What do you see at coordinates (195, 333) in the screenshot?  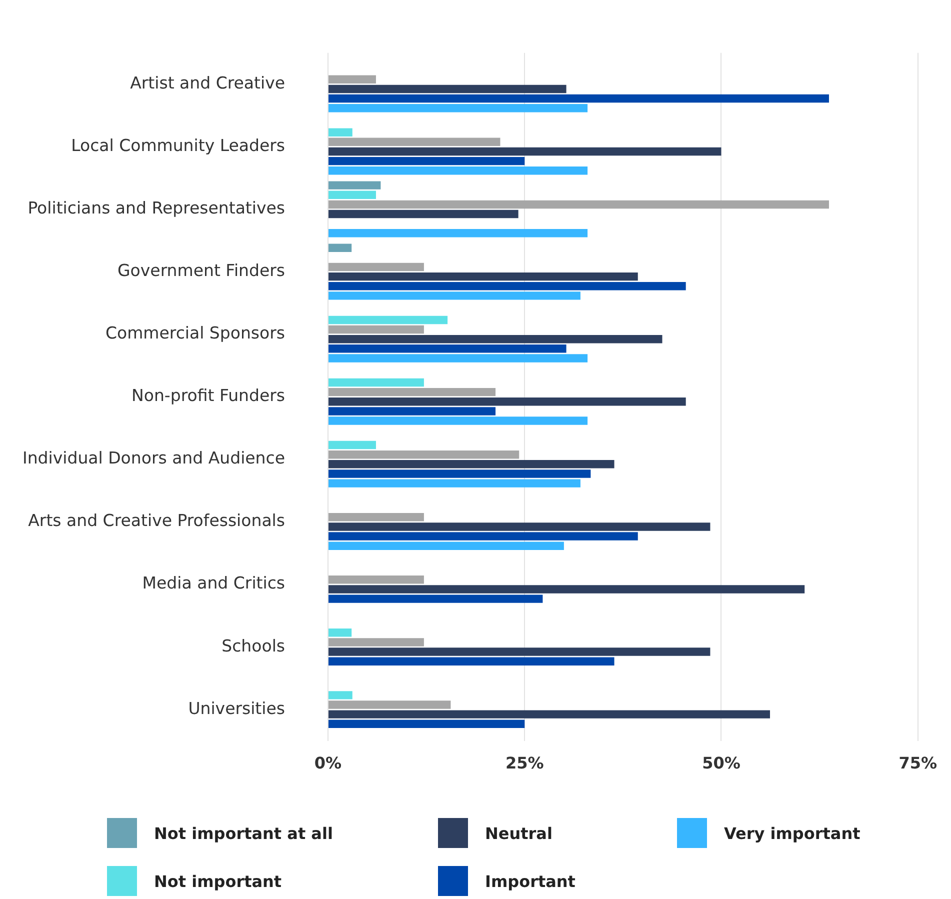 I see `y-tick-label: Commercial Sponsors` at bounding box center [195, 333].